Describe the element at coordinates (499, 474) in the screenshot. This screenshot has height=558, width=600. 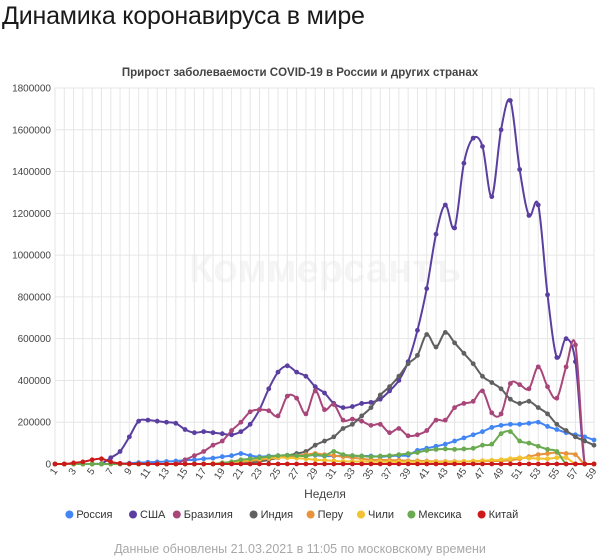
I see `x-tick-label: 49` at that location.